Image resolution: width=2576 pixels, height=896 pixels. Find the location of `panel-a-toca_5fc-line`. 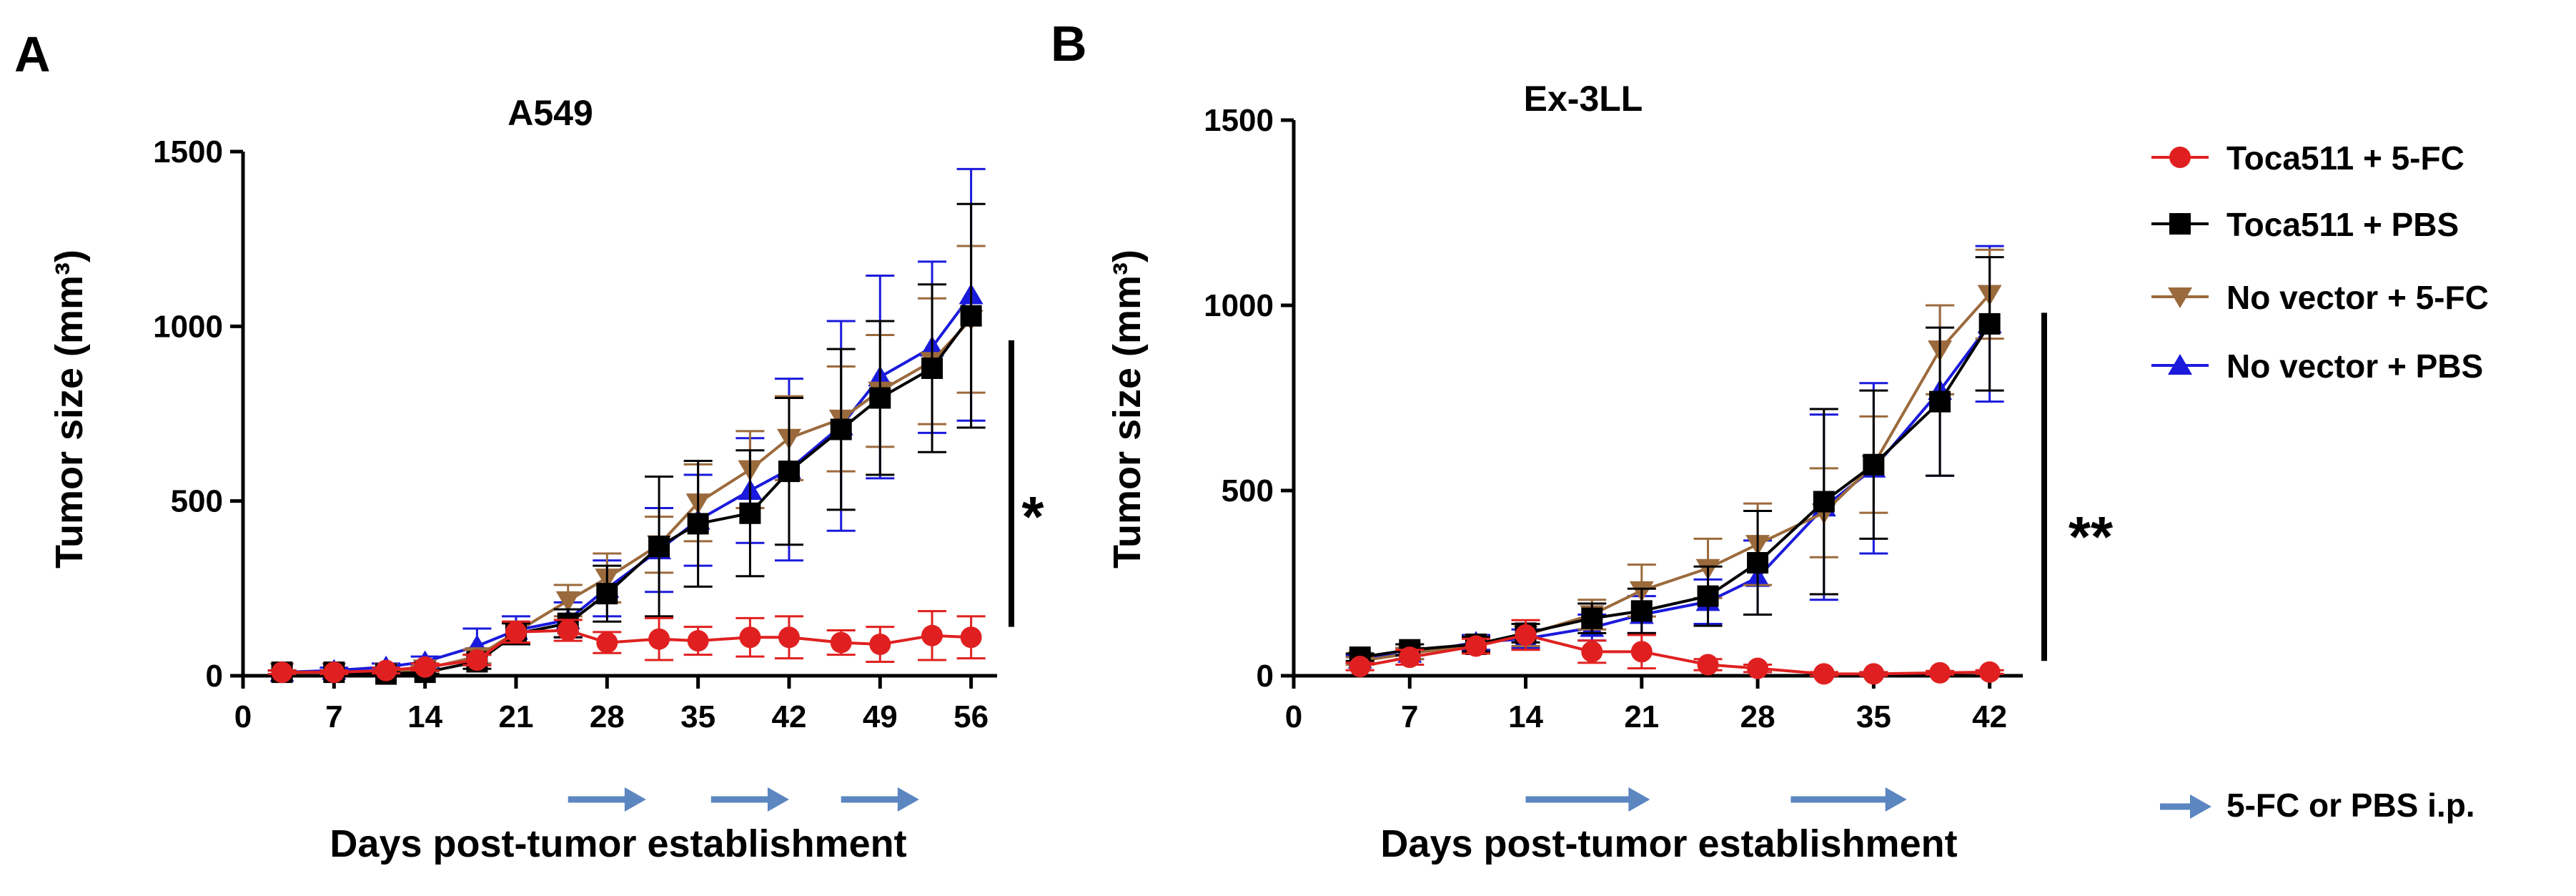

panel-a-toca_5fc-line is located at coordinates (627, 651).